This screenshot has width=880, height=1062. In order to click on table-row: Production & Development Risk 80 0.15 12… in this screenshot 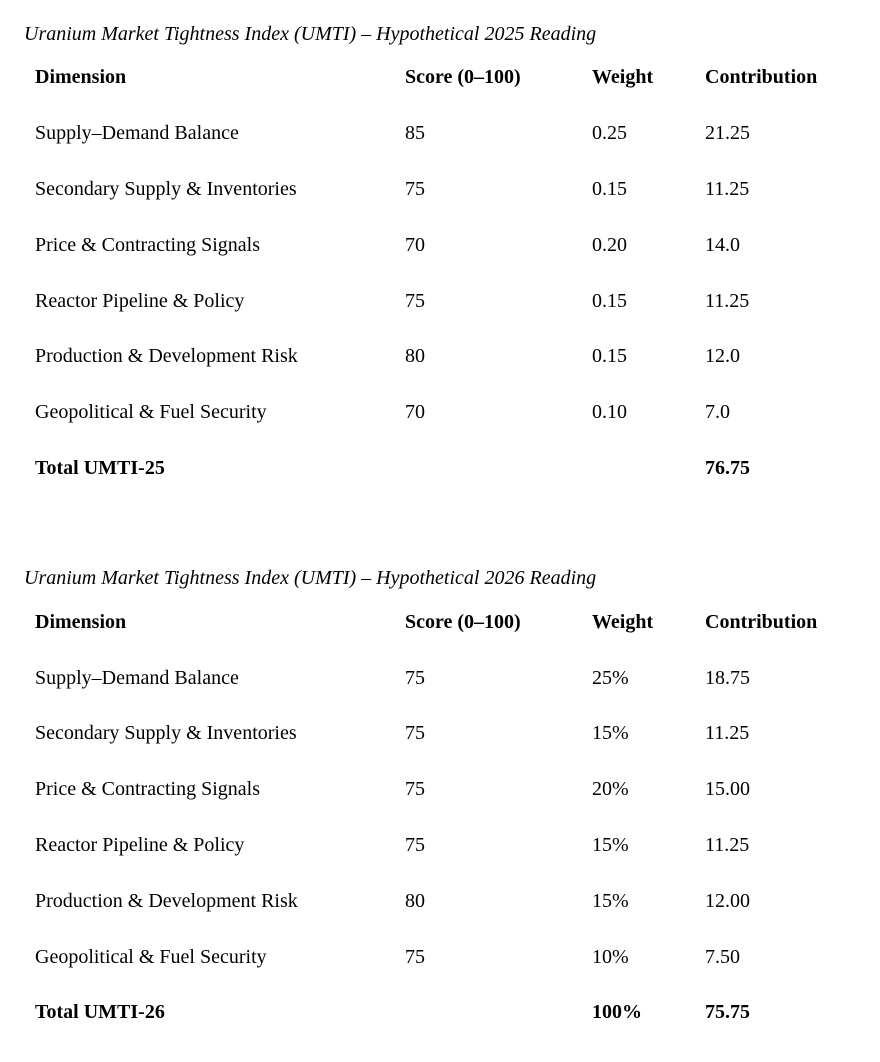, I will do `click(440, 357)`.